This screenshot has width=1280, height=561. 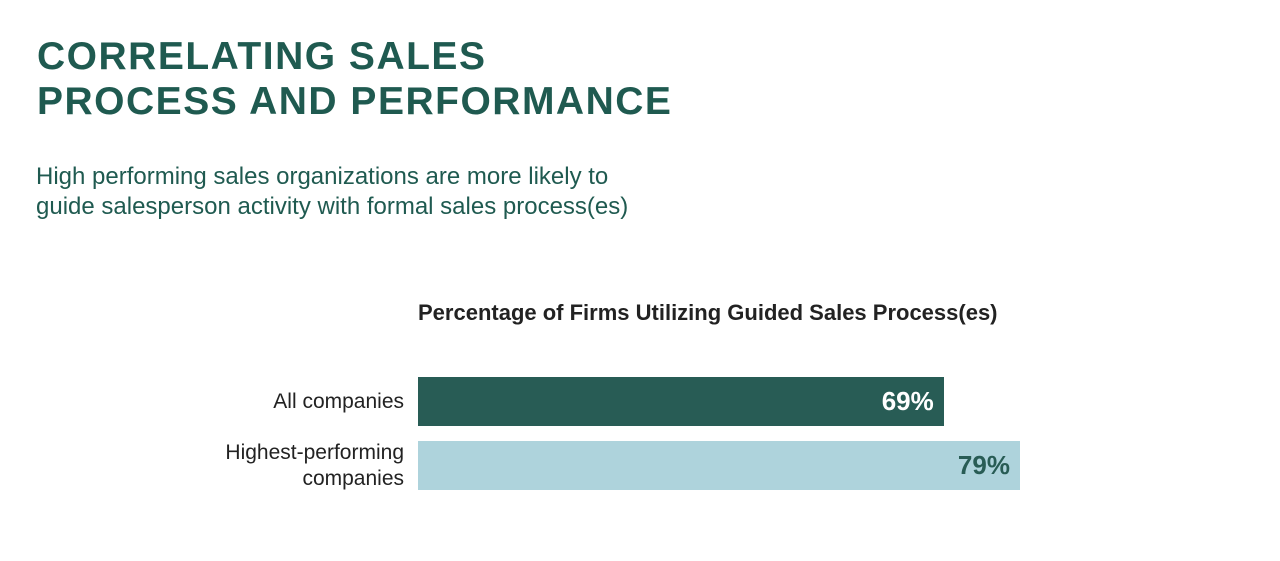 What do you see at coordinates (907, 401) in the screenshot?
I see `value-label: 69%` at bounding box center [907, 401].